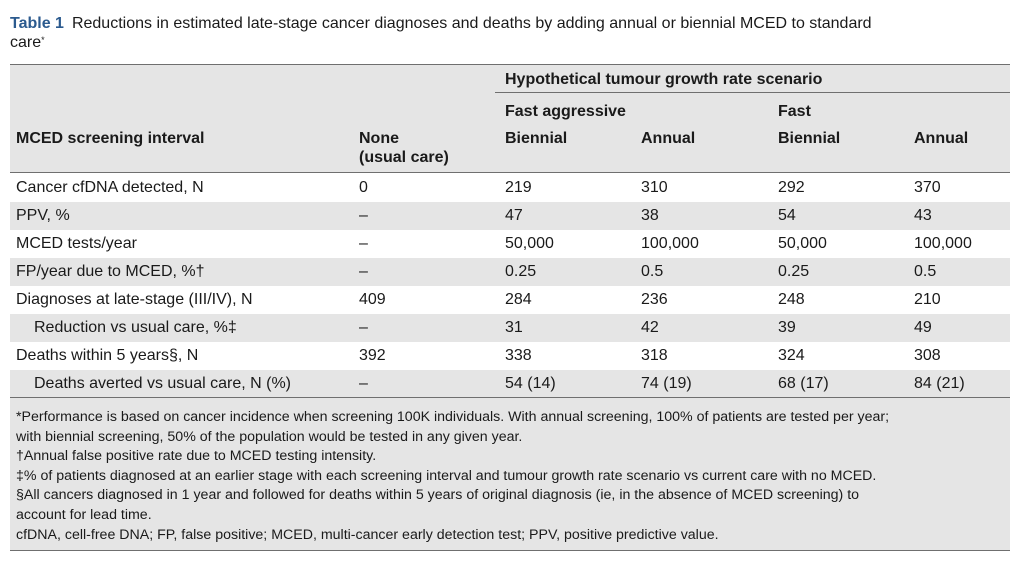  I want to click on table-cell: 210, so click(927, 299).